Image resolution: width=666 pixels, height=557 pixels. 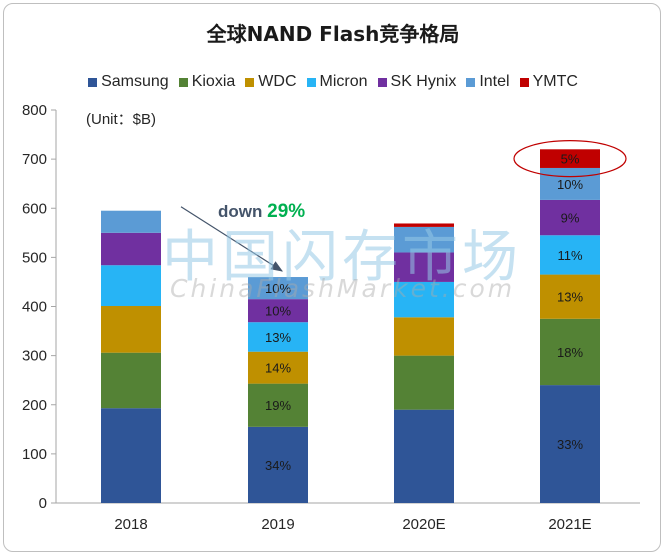 I want to click on y-tick-label: 300, so click(x=34, y=356).